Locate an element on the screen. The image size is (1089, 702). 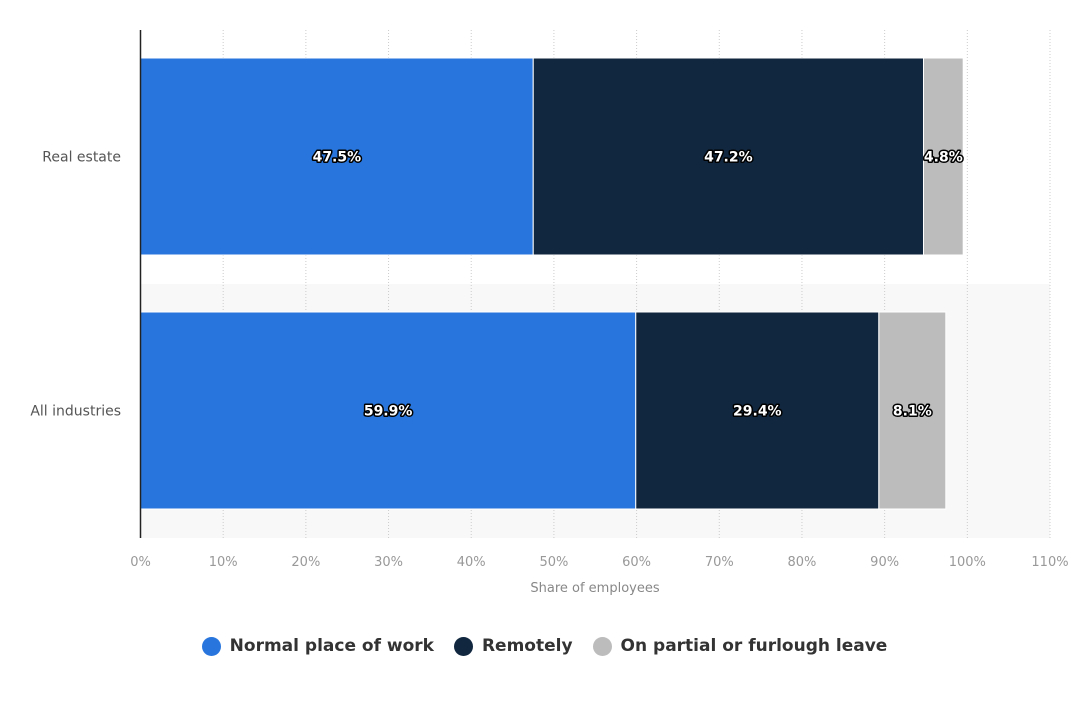
x-tick-label: 20% is located at coordinates (305, 562).